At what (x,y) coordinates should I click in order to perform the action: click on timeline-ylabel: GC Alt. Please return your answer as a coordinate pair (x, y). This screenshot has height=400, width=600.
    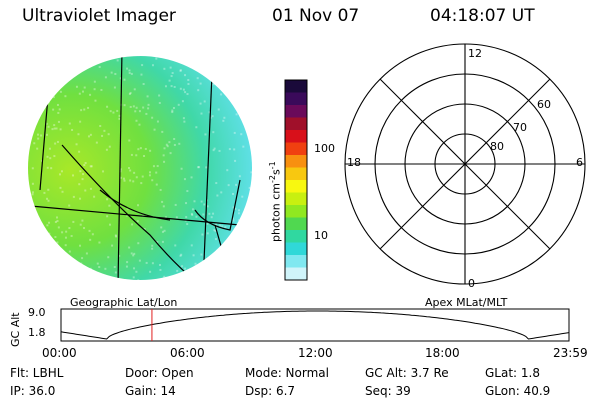
    Looking at the image, I should click on (15, 329).